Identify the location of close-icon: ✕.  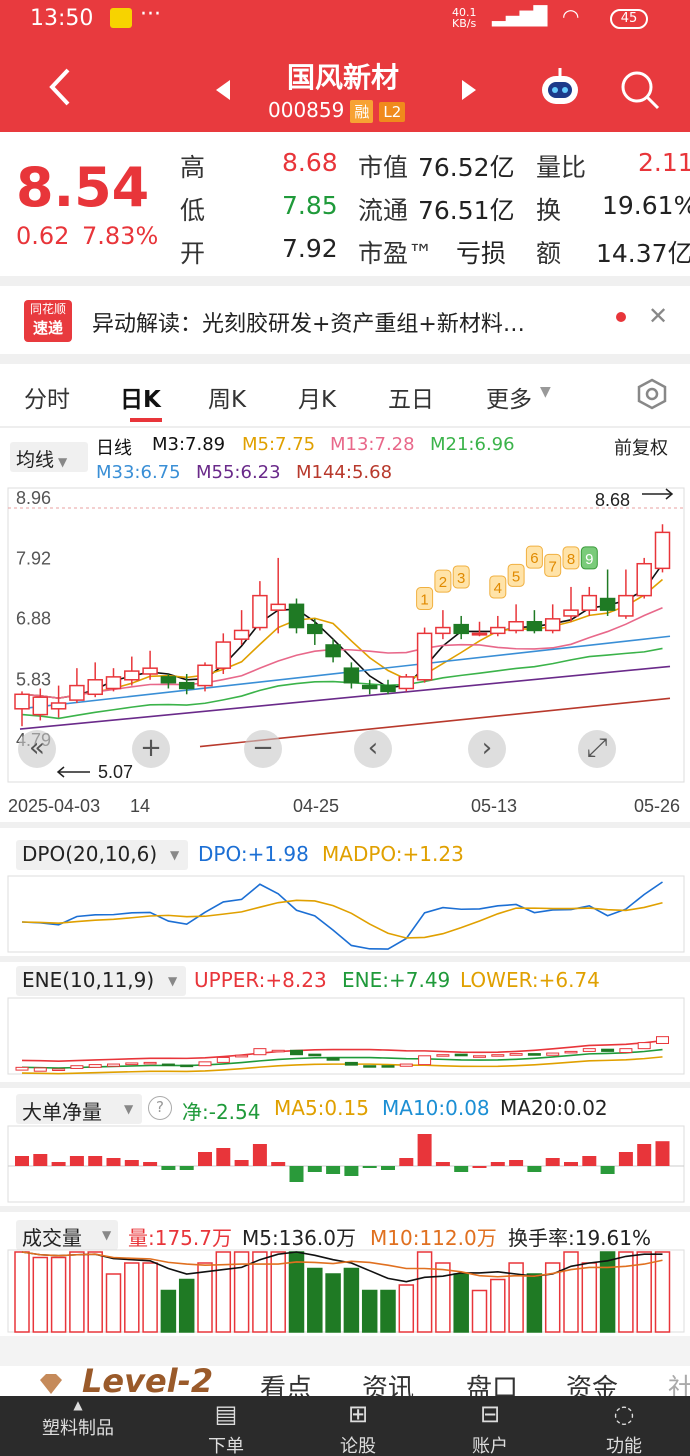
(658, 316).